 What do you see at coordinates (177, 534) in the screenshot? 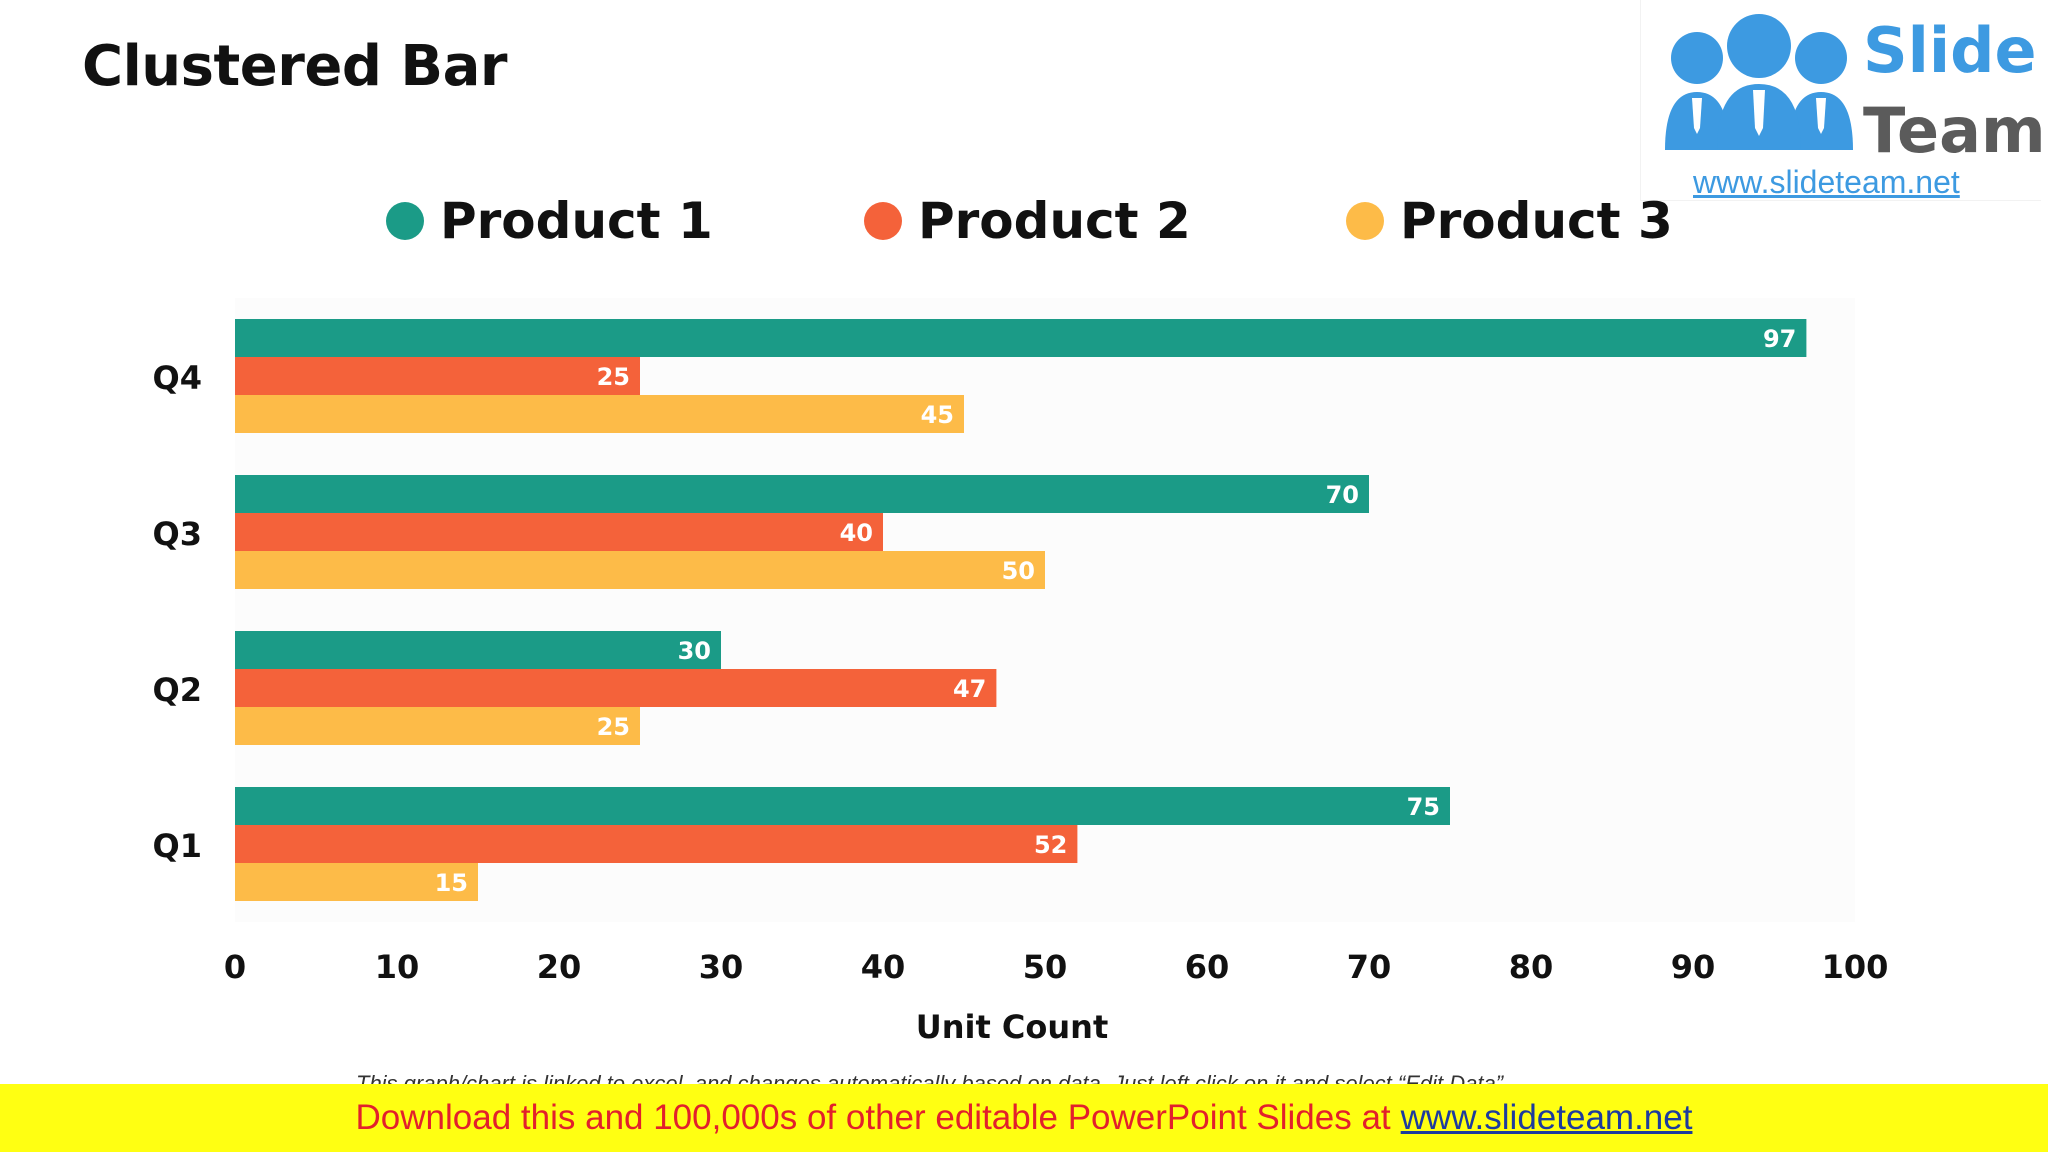
I see `category-label-q3: Q3` at bounding box center [177, 534].